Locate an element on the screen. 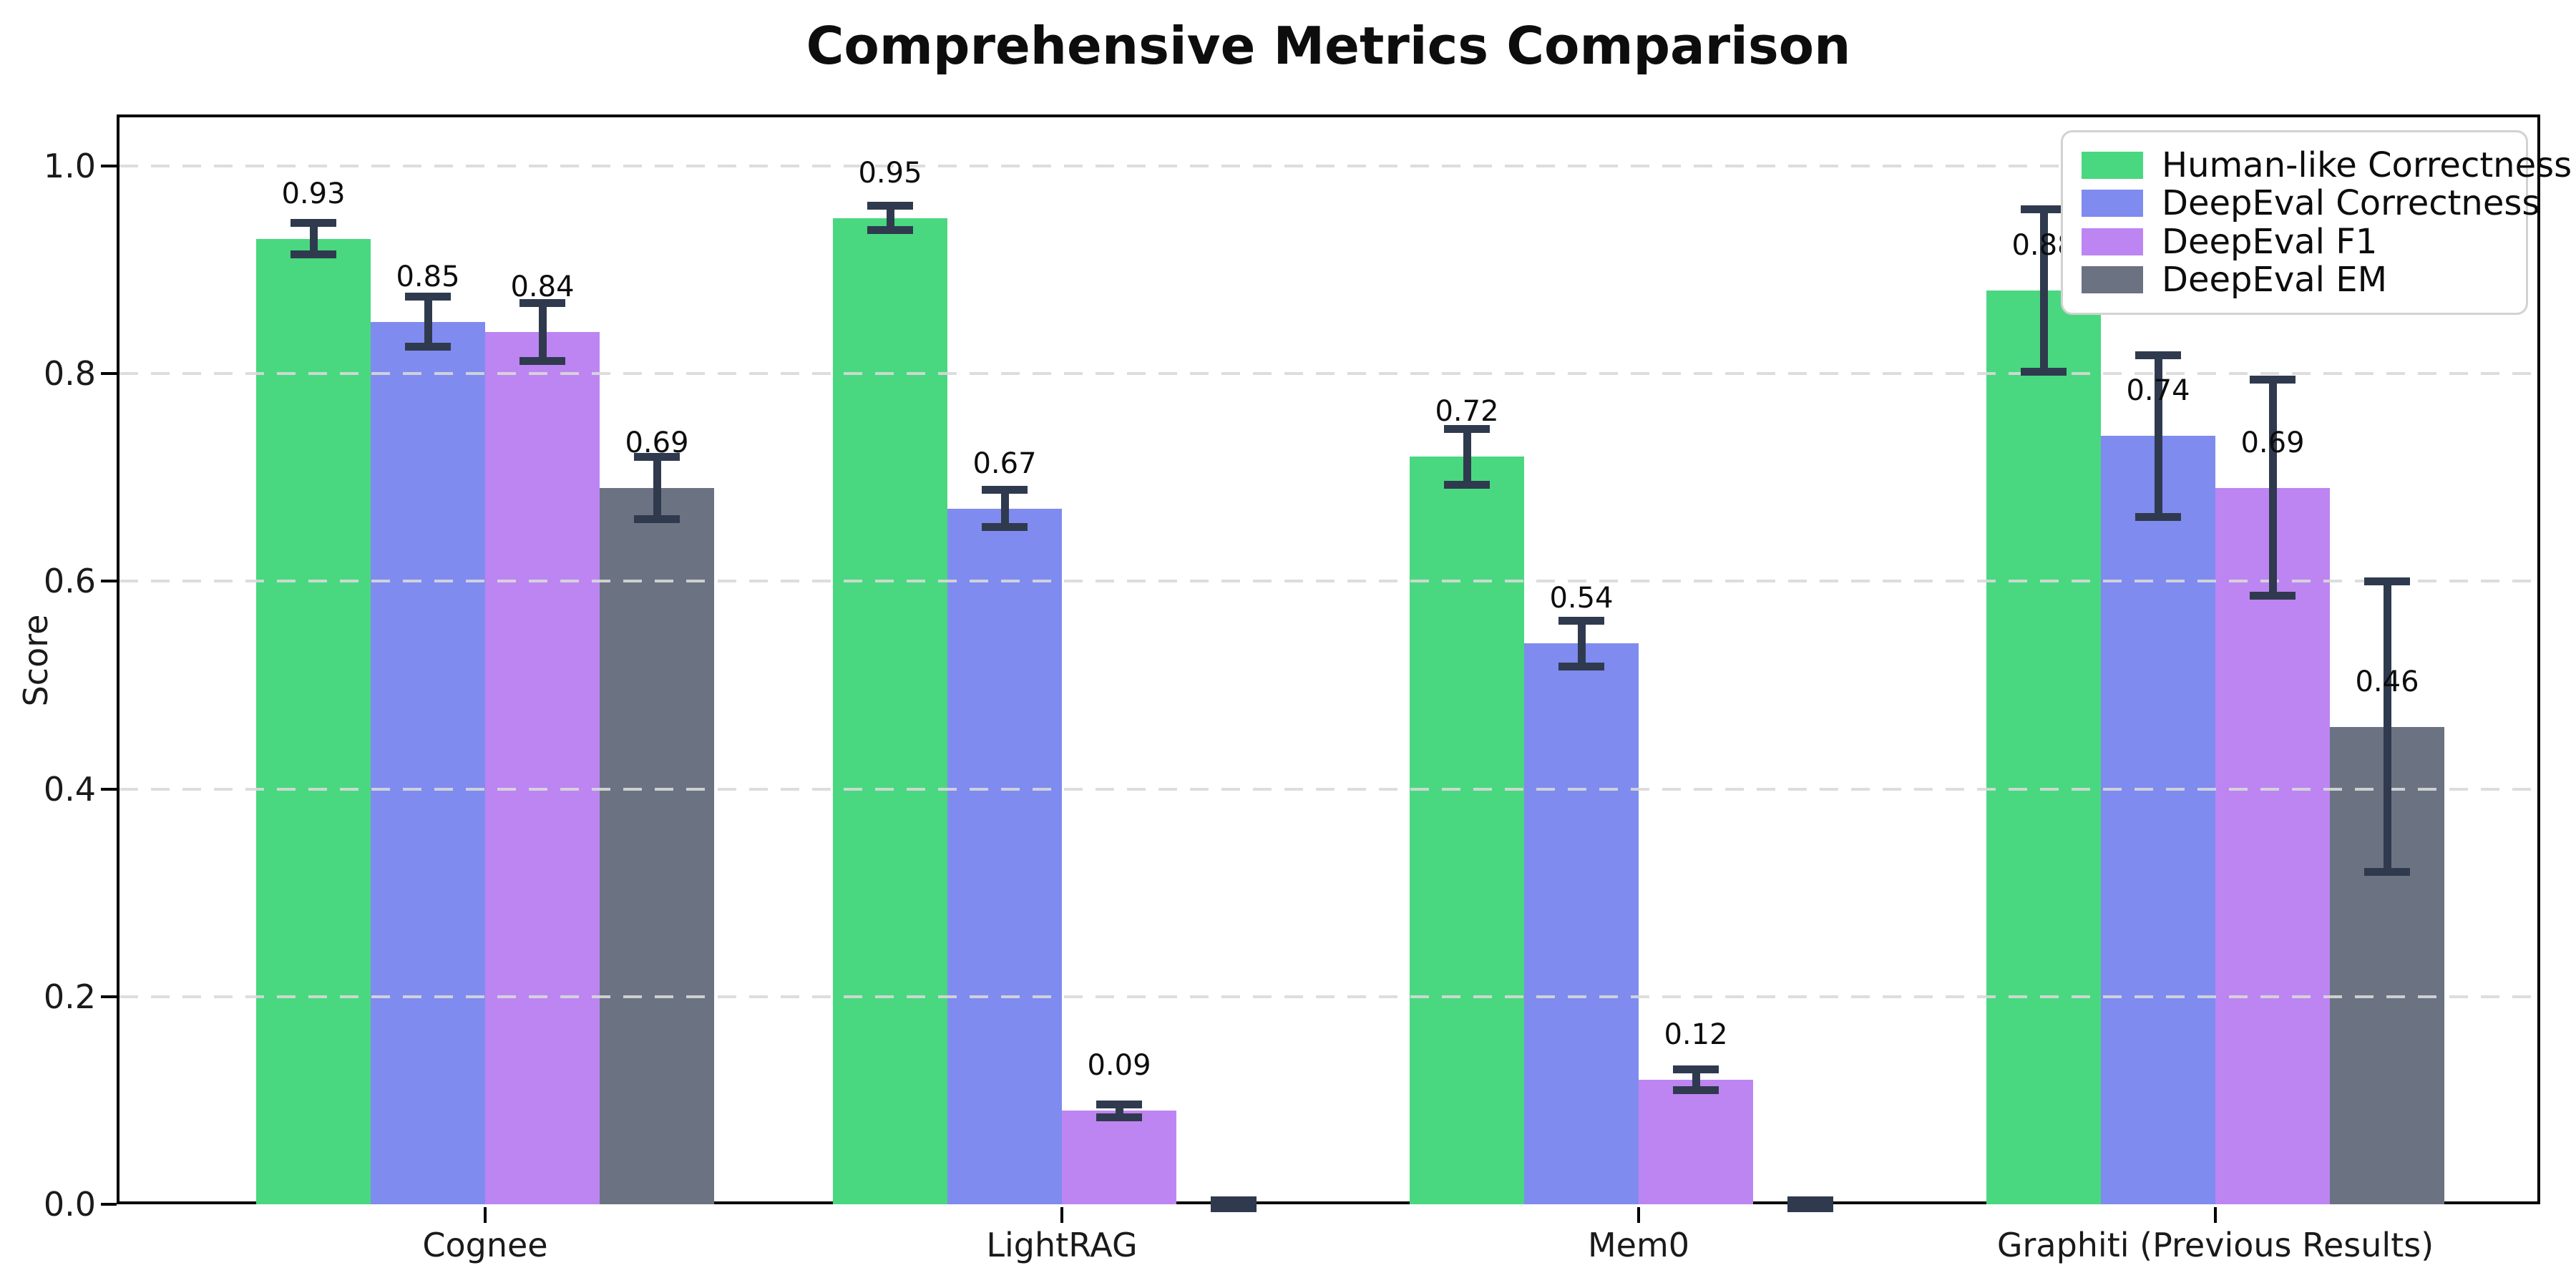  legend-item: Human-like Correctness is located at coordinates (2327, 165).